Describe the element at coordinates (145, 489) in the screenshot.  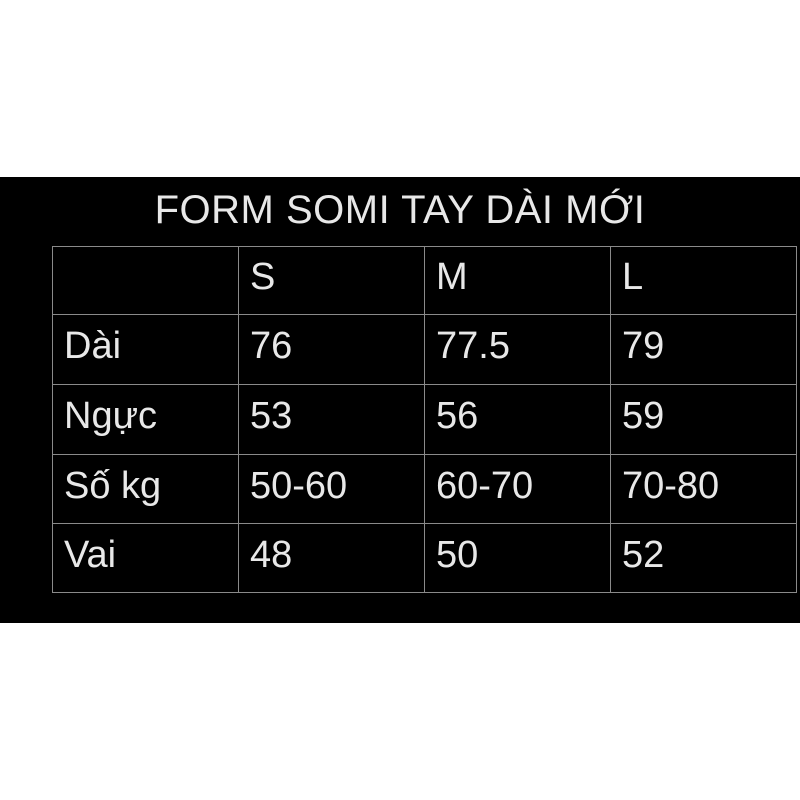
I see `row-label-sokg: Số kg` at that location.